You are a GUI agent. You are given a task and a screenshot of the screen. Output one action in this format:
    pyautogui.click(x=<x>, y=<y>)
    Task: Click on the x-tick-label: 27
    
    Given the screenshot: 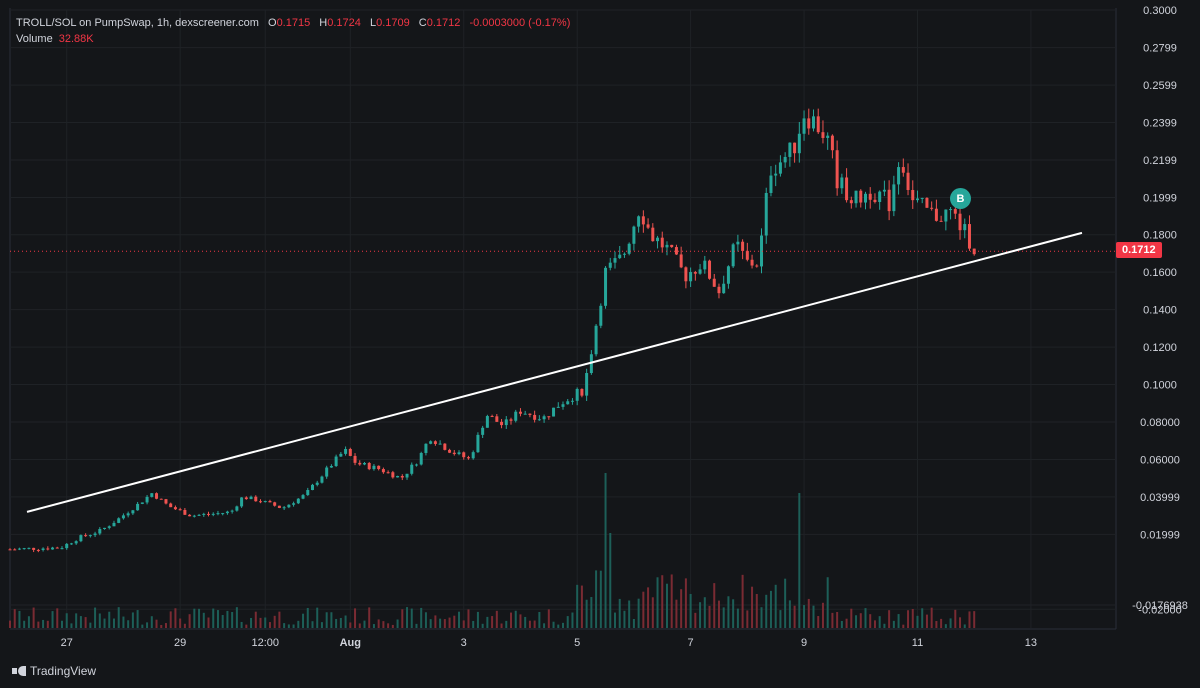 What is the action you would take?
    pyautogui.click(x=67, y=643)
    